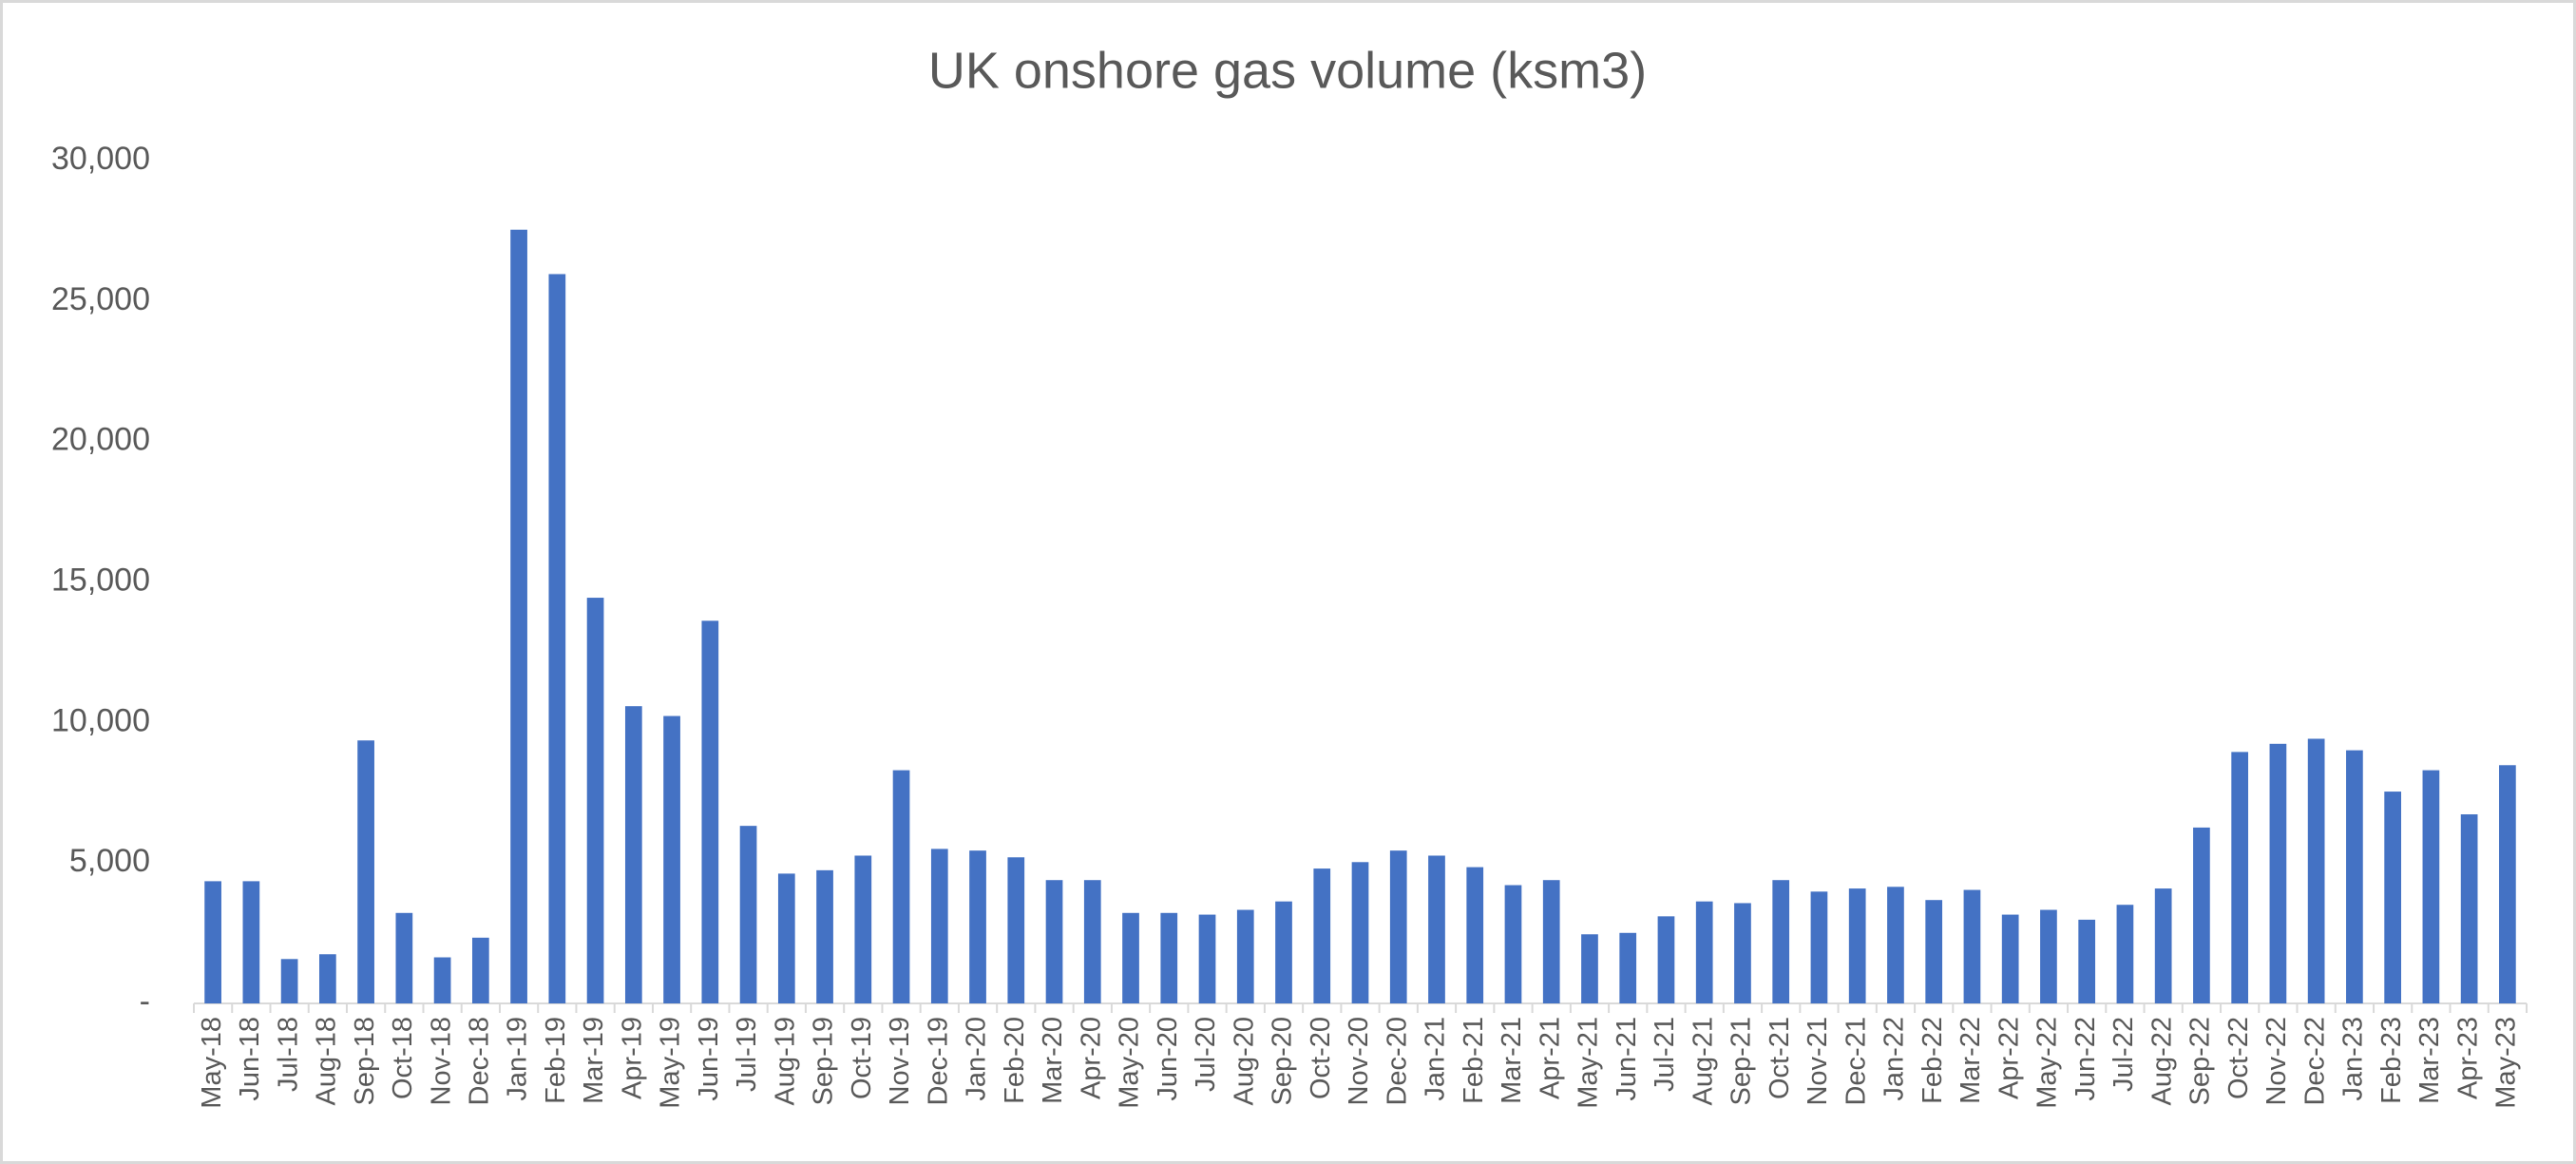  What do you see at coordinates (212, 1063) in the screenshot?
I see `x-tick-label: May-18` at bounding box center [212, 1063].